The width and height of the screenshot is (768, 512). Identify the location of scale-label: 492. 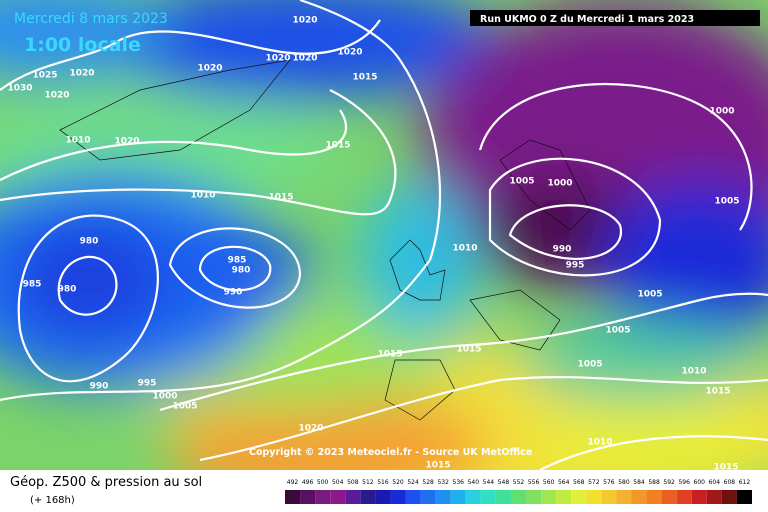
(293, 482).